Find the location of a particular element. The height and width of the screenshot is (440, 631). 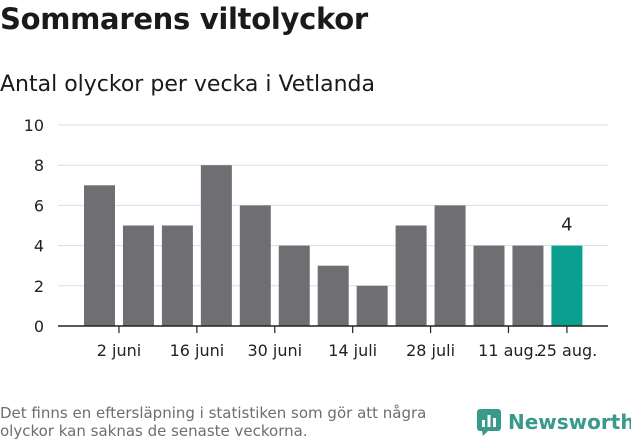

x-tick-label: 25 aug. is located at coordinates (567, 350).